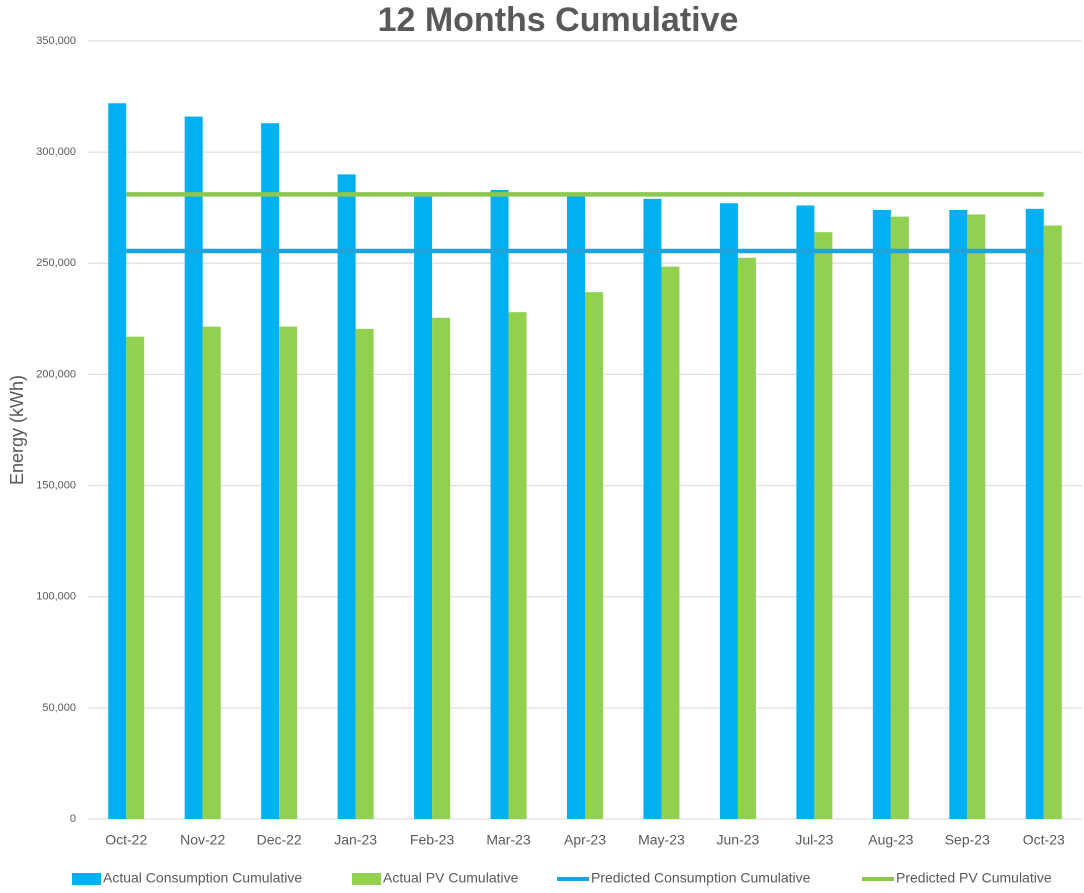 This screenshot has width=1084, height=893. What do you see at coordinates (17, 430) in the screenshot?
I see `y-axis-label: Energy (kWh)` at bounding box center [17, 430].